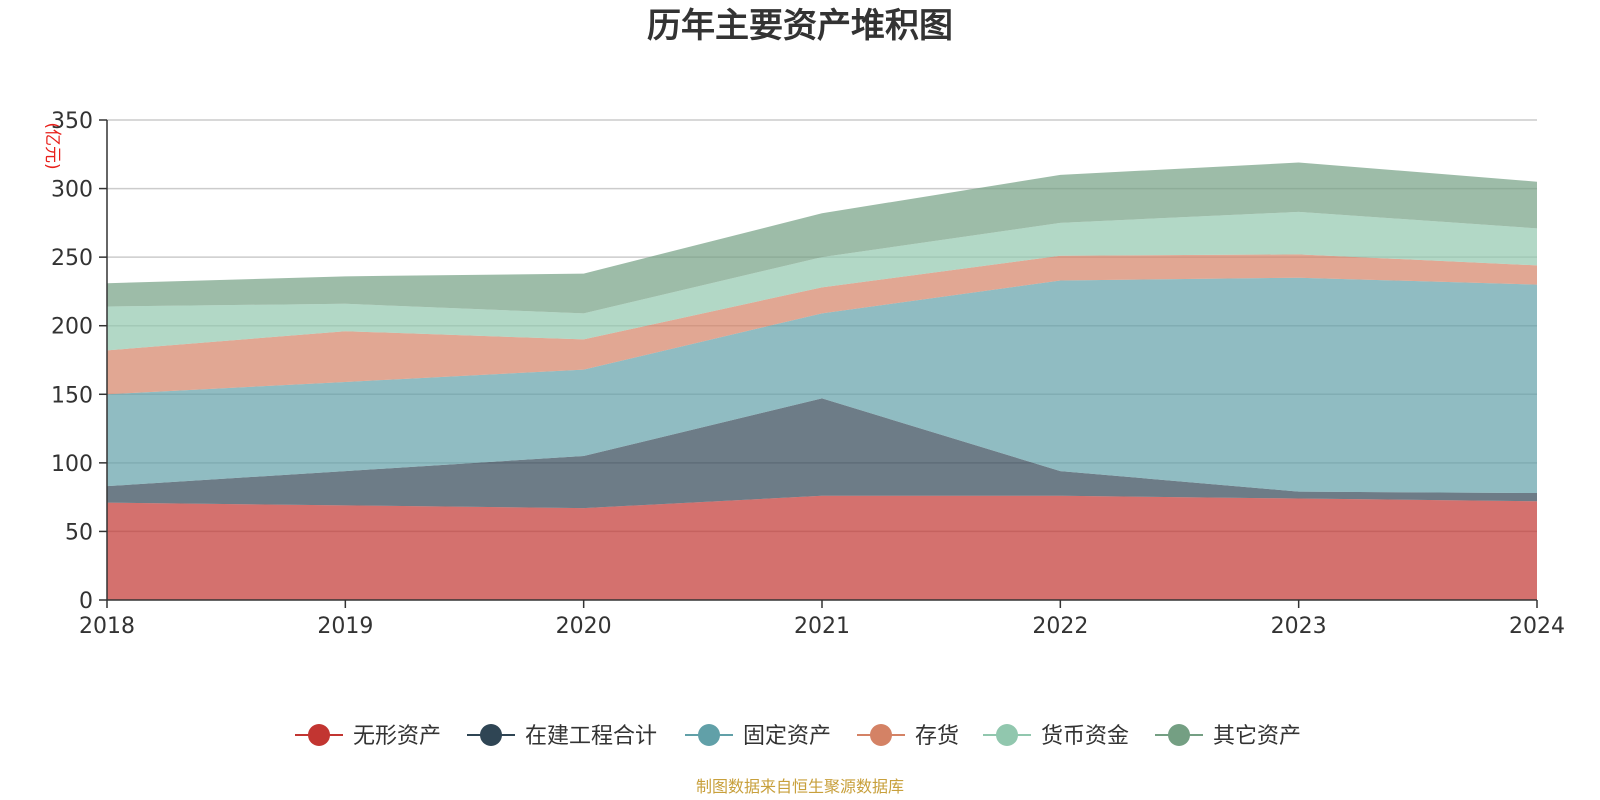 Image resolution: width=1600 pixels, height=800 pixels. I want to click on legend-label: 其它资产, so click(1257, 736).